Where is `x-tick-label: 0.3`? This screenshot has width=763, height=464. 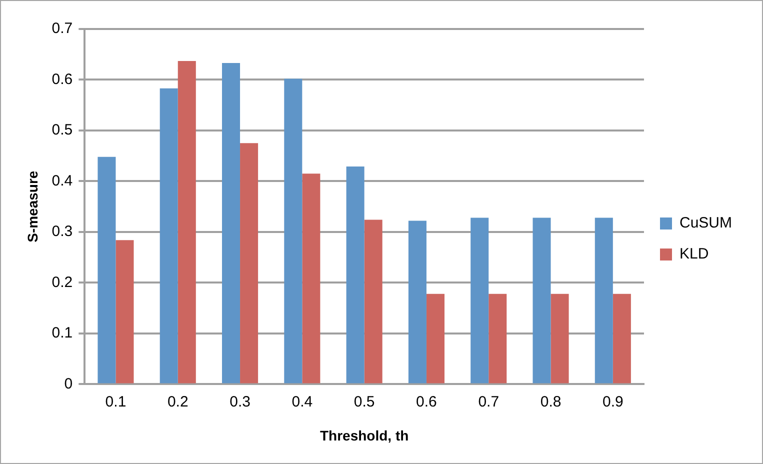
x-tick-label: 0.3 is located at coordinates (240, 401).